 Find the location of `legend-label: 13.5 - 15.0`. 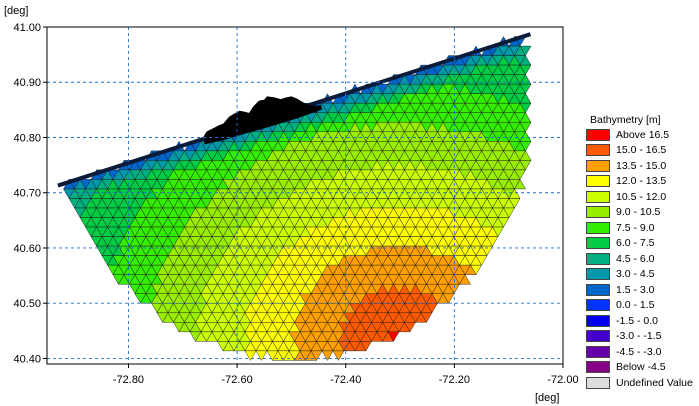

legend-label: 13.5 - 15.0 is located at coordinates (641, 165).